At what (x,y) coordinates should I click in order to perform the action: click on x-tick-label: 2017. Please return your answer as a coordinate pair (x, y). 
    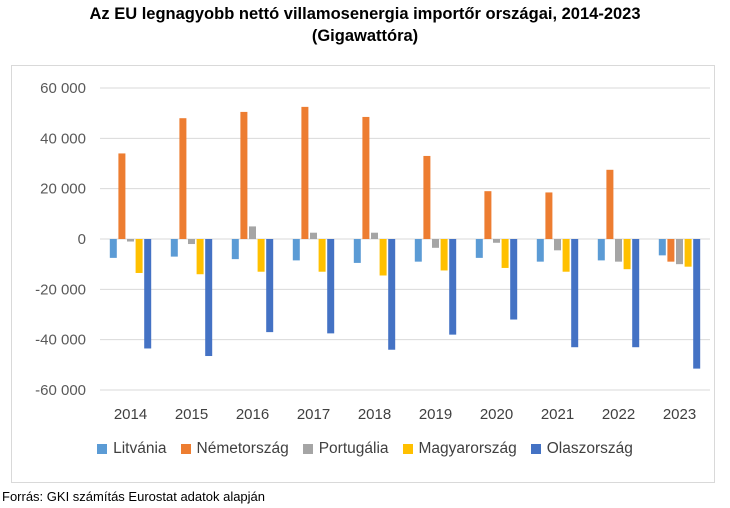
    Looking at the image, I should click on (313, 414).